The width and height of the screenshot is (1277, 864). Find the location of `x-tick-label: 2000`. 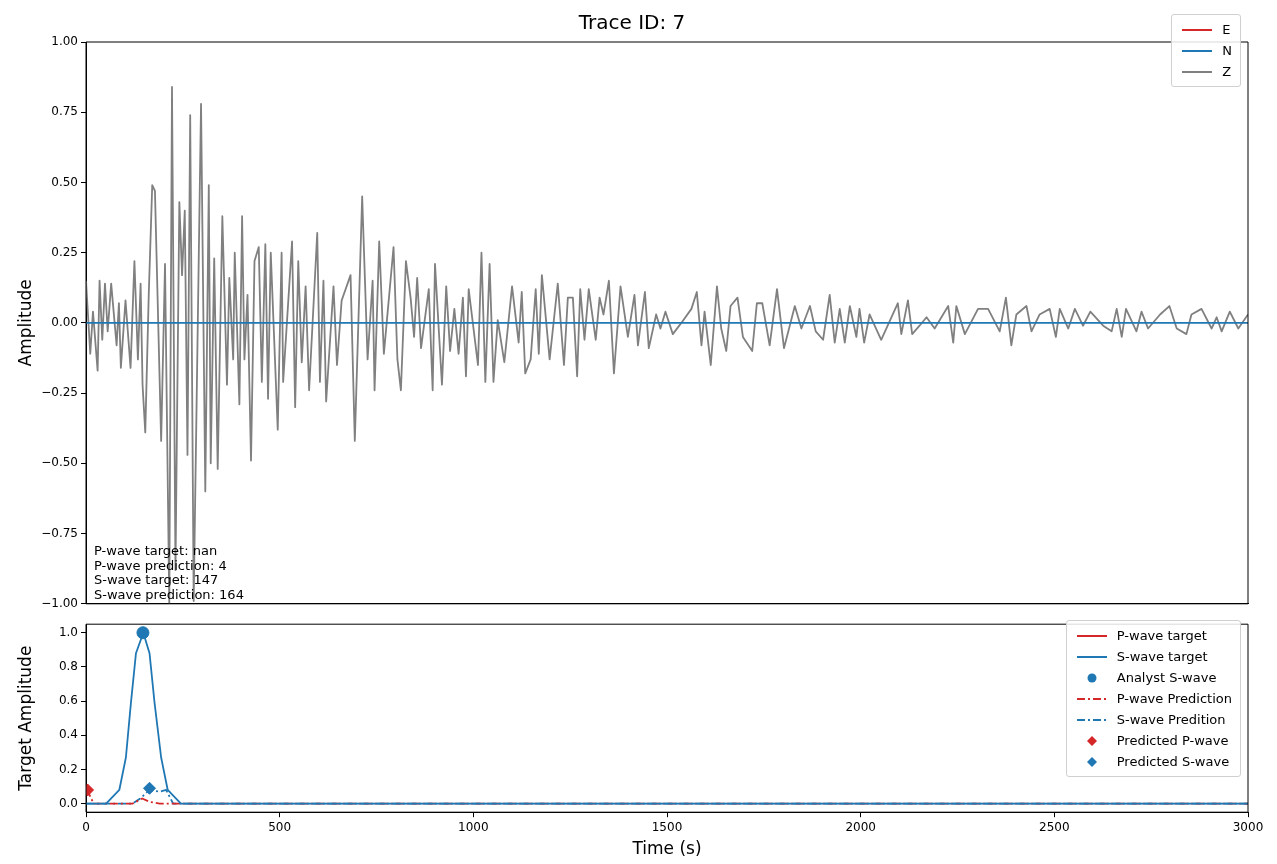

x-tick-label: 2000 is located at coordinates (860, 826).